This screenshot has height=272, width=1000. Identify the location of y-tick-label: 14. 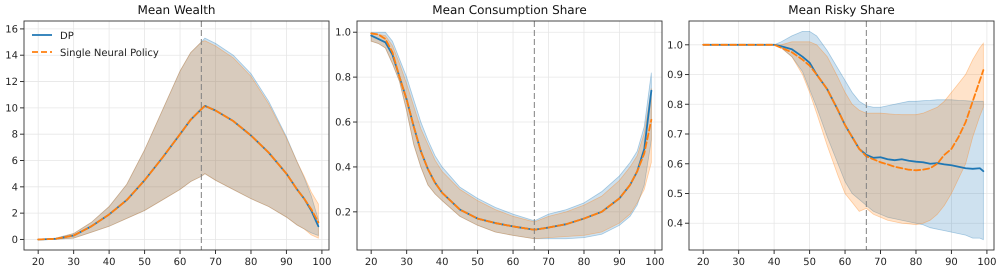
(11, 56).